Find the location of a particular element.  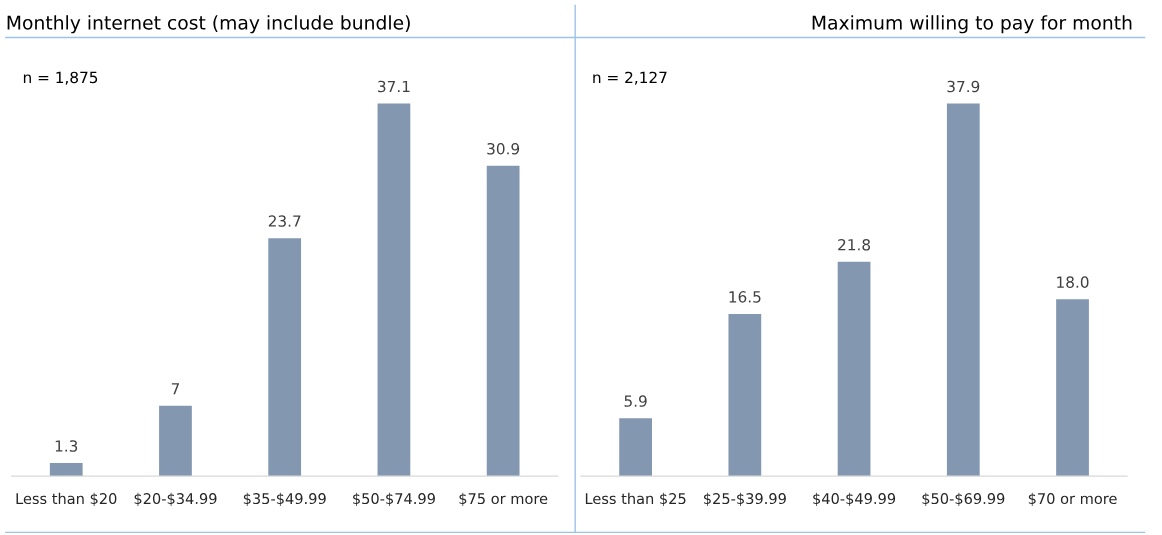

text: n = 1,875 is located at coordinates (60, 78).